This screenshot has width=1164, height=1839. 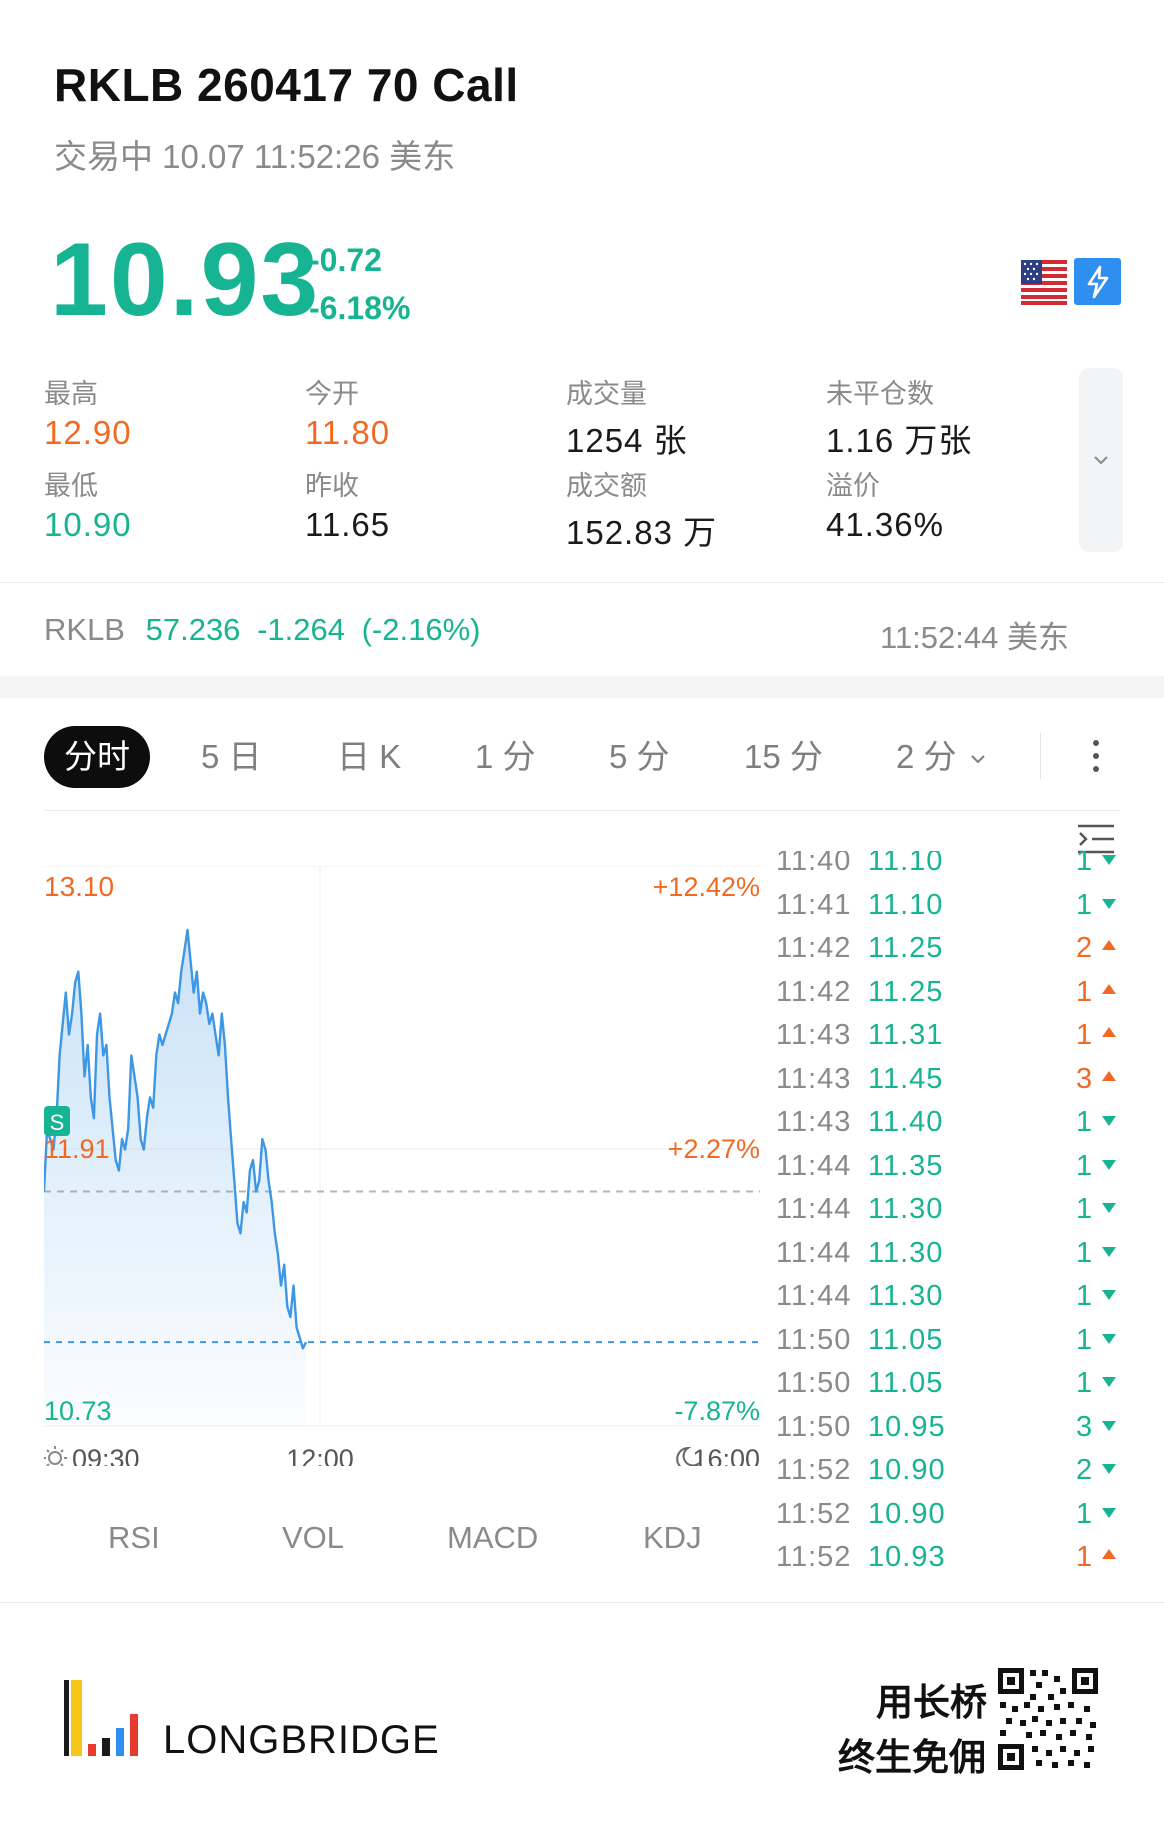 I want to click on stat-label-open-interest: 未平仓数, so click(x=880, y=394).